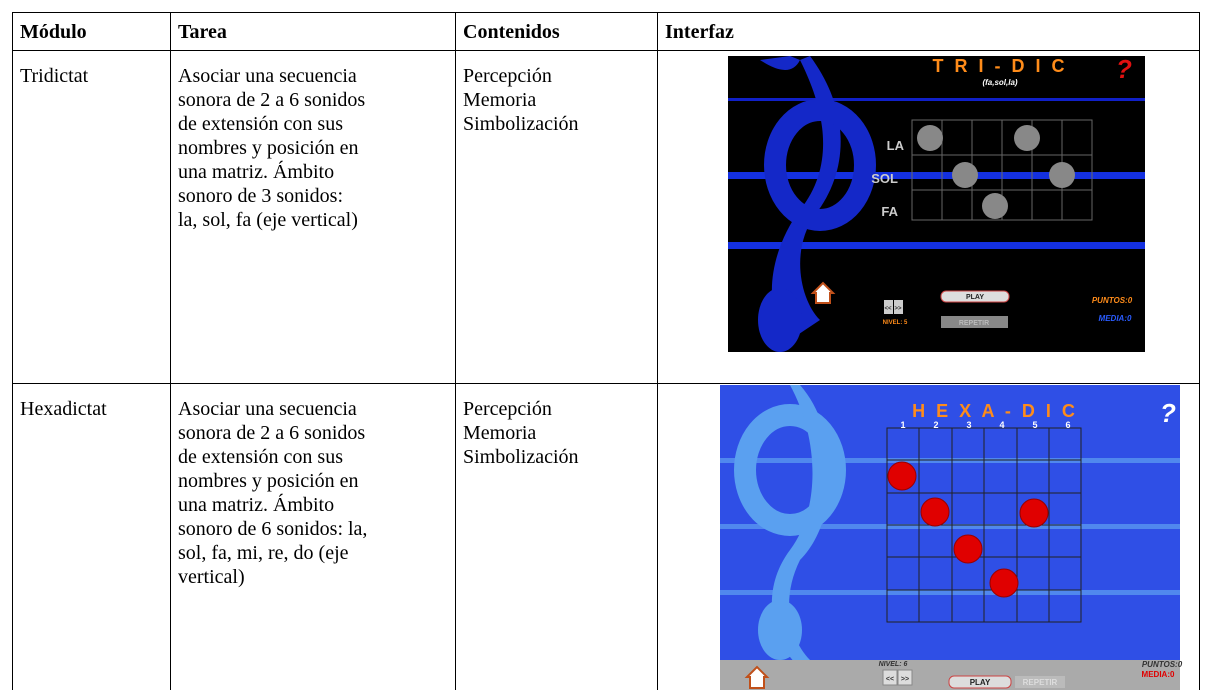  I want to click on column-number: 6, so click(1067, 425).